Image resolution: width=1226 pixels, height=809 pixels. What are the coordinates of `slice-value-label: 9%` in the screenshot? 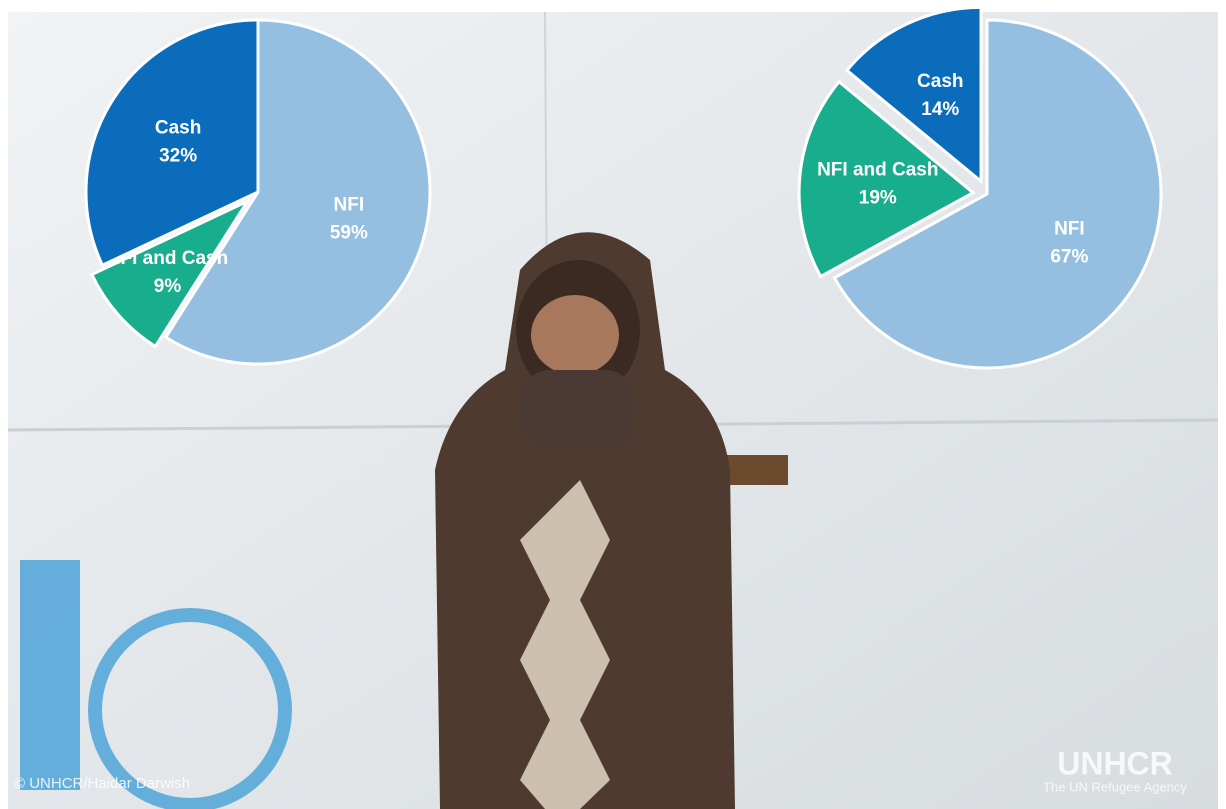 It's located at (168, 286).